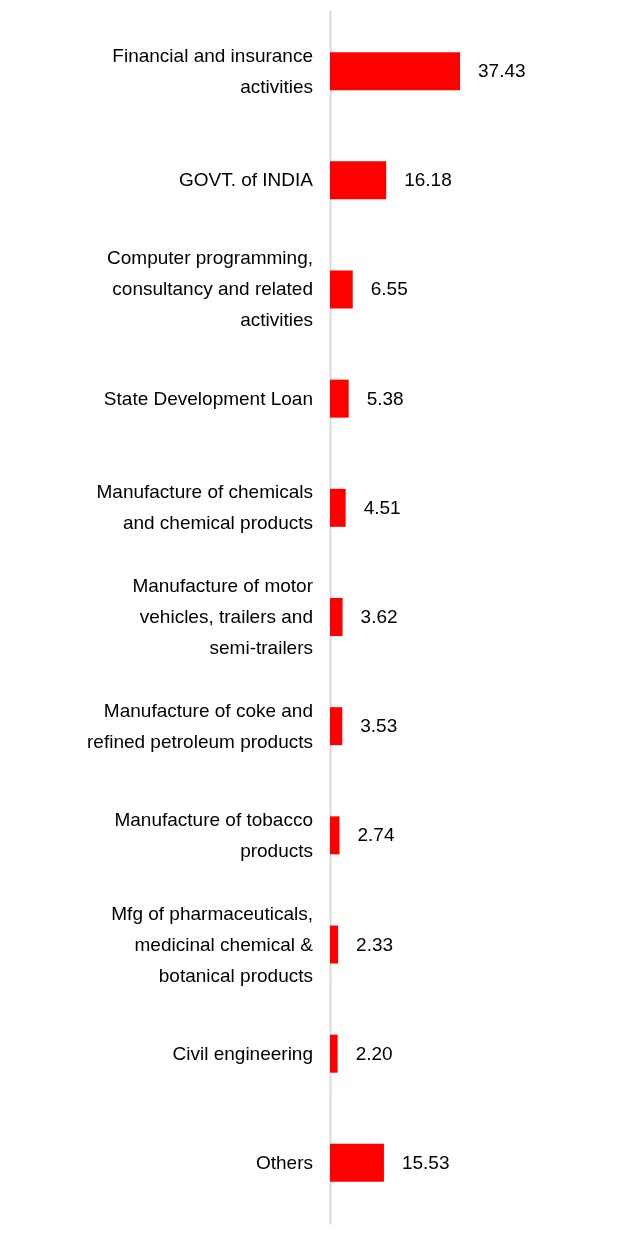  What do you see at coordinates (385, 398) in the screenshot?
I see `data-label: 5.38` at bounding box center [385, 398].